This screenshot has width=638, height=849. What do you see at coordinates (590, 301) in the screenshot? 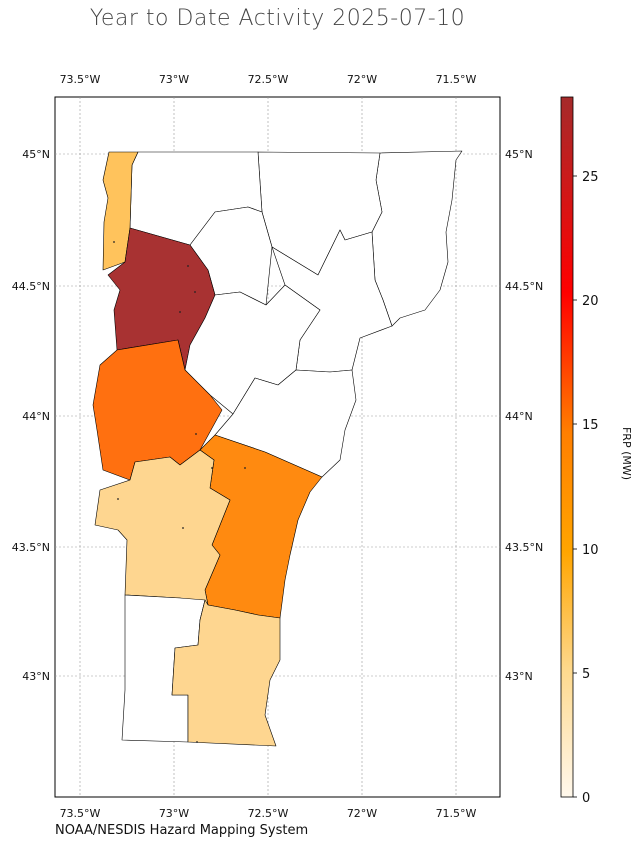
I see `colorbar-tick-label: 20` at bounding box center [590, 301].